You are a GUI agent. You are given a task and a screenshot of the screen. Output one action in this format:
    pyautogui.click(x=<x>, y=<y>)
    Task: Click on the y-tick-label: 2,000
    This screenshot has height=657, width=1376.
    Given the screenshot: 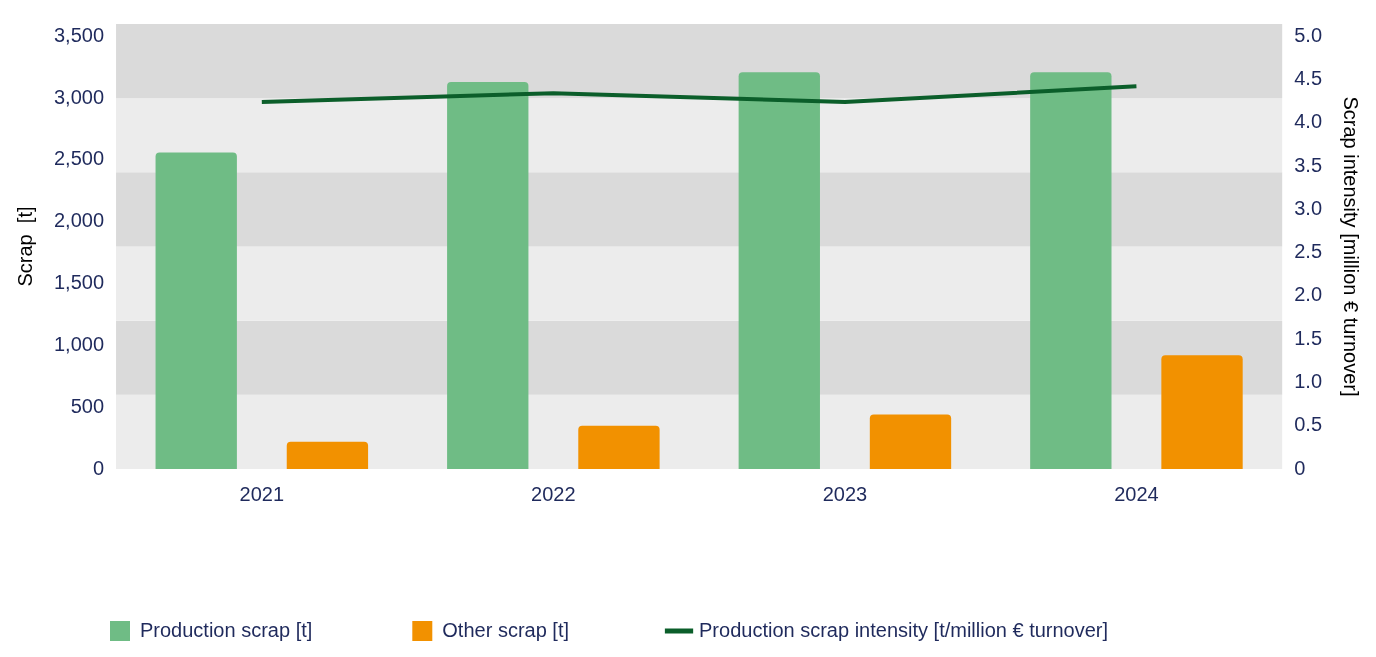 What is the action you would take?
    pyautogui.click(x=79, y=220)
    